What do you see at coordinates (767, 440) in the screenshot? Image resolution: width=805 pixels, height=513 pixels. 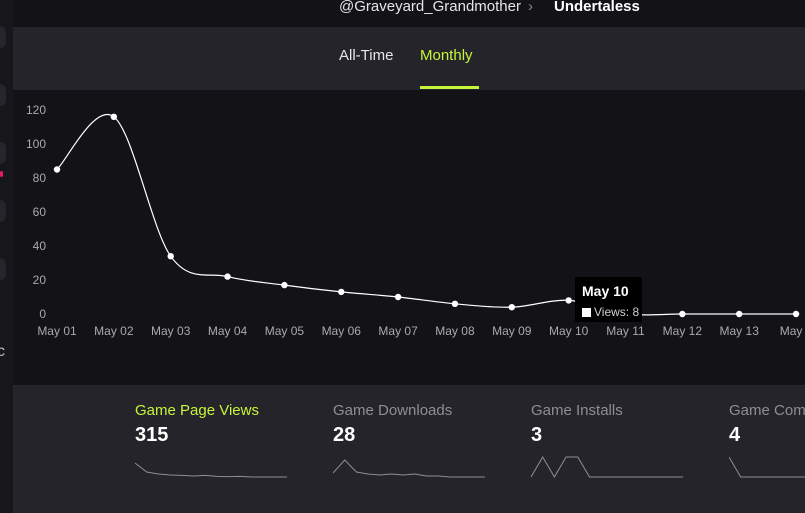 I see `stat-comments: Game Com 4` at bounding box center [767, 440].